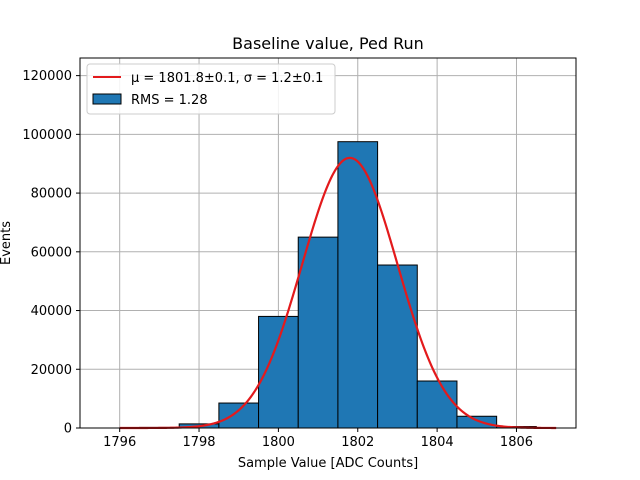 The height and width of the screenshot is (480, 640). Describe the element at coordinates (278, 442) in the screenshot. I see `x-tick-label: 1800` at that location.